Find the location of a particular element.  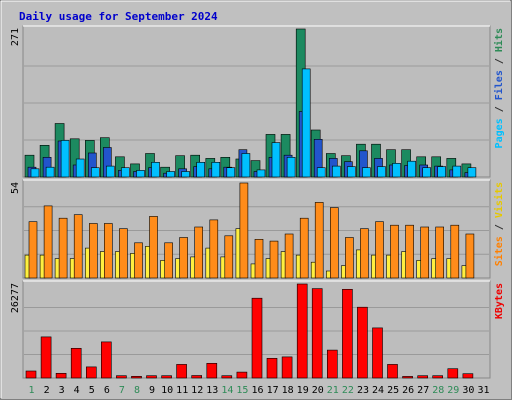

panel-bottom-ymax-label: 26277 is located at coordinates (15, 298).